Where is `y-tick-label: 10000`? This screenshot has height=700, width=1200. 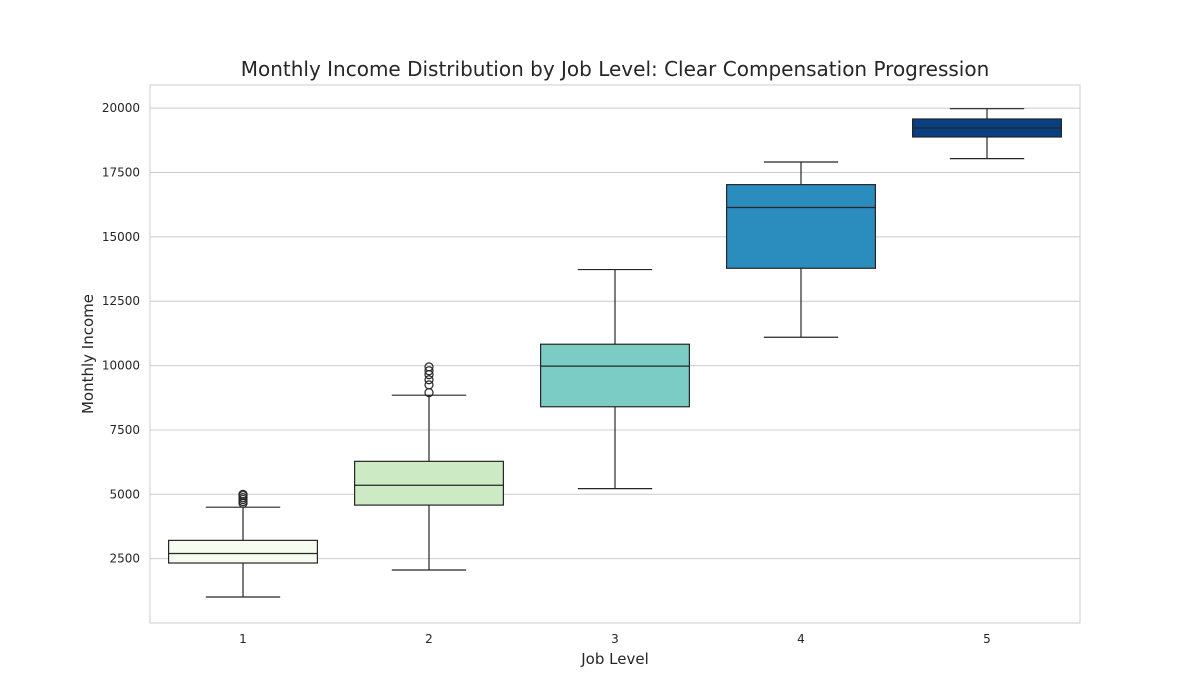
y-tick-label: 10000 is located at coordinates (121, 366).